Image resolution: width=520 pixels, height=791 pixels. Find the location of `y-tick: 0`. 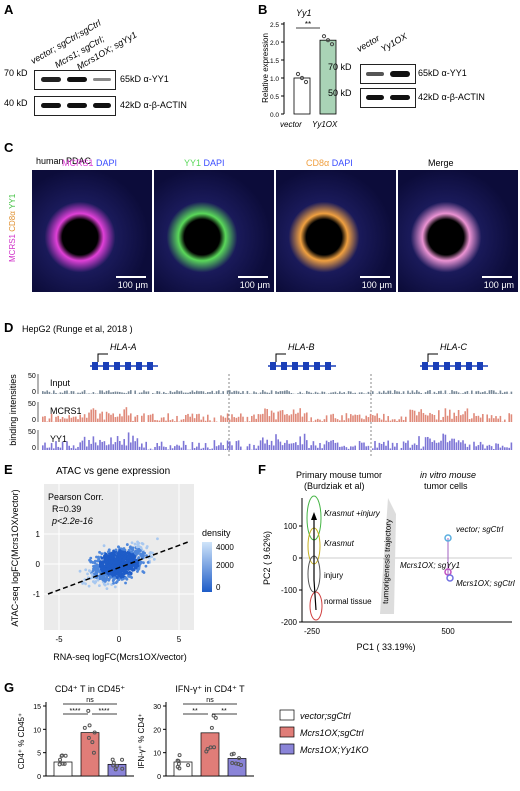

y-tick: 0 is located at coordinates (159, 777).